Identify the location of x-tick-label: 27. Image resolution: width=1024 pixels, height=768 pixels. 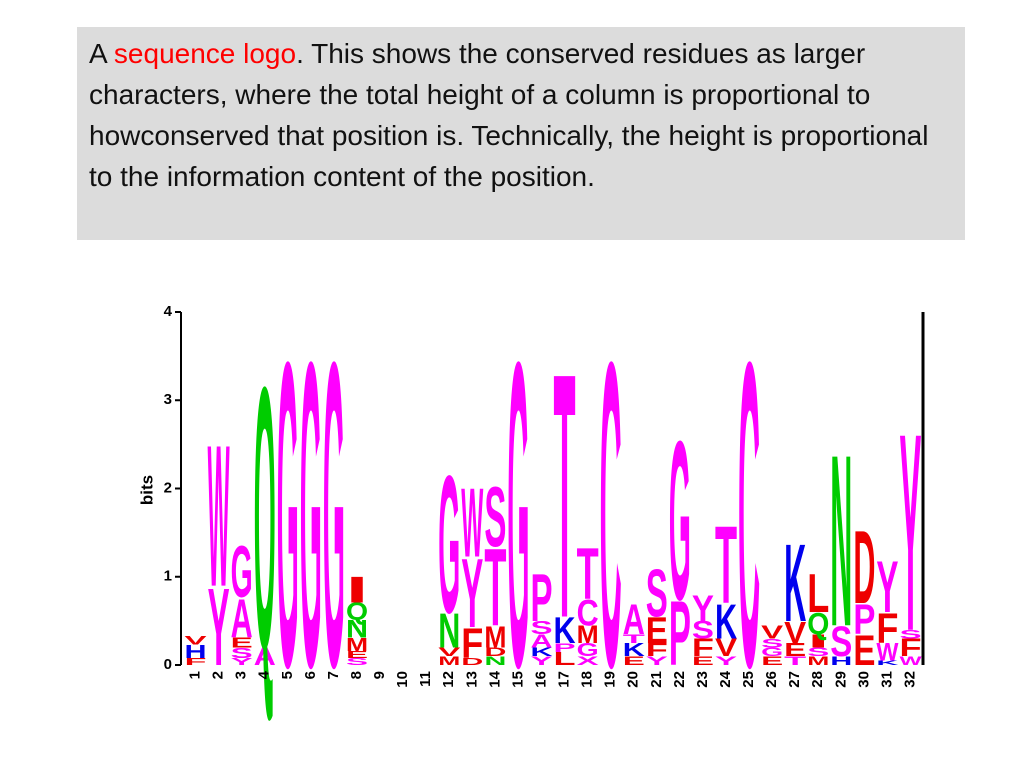
(794, 679).